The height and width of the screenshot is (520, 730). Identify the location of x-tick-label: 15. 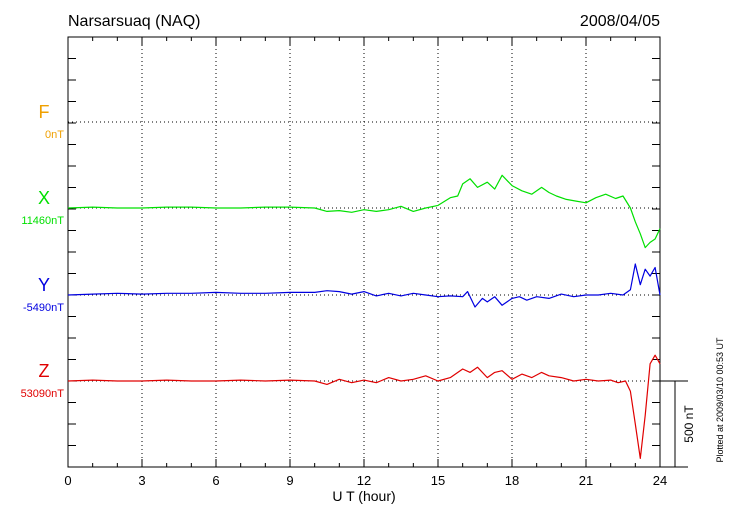
(438, 480).